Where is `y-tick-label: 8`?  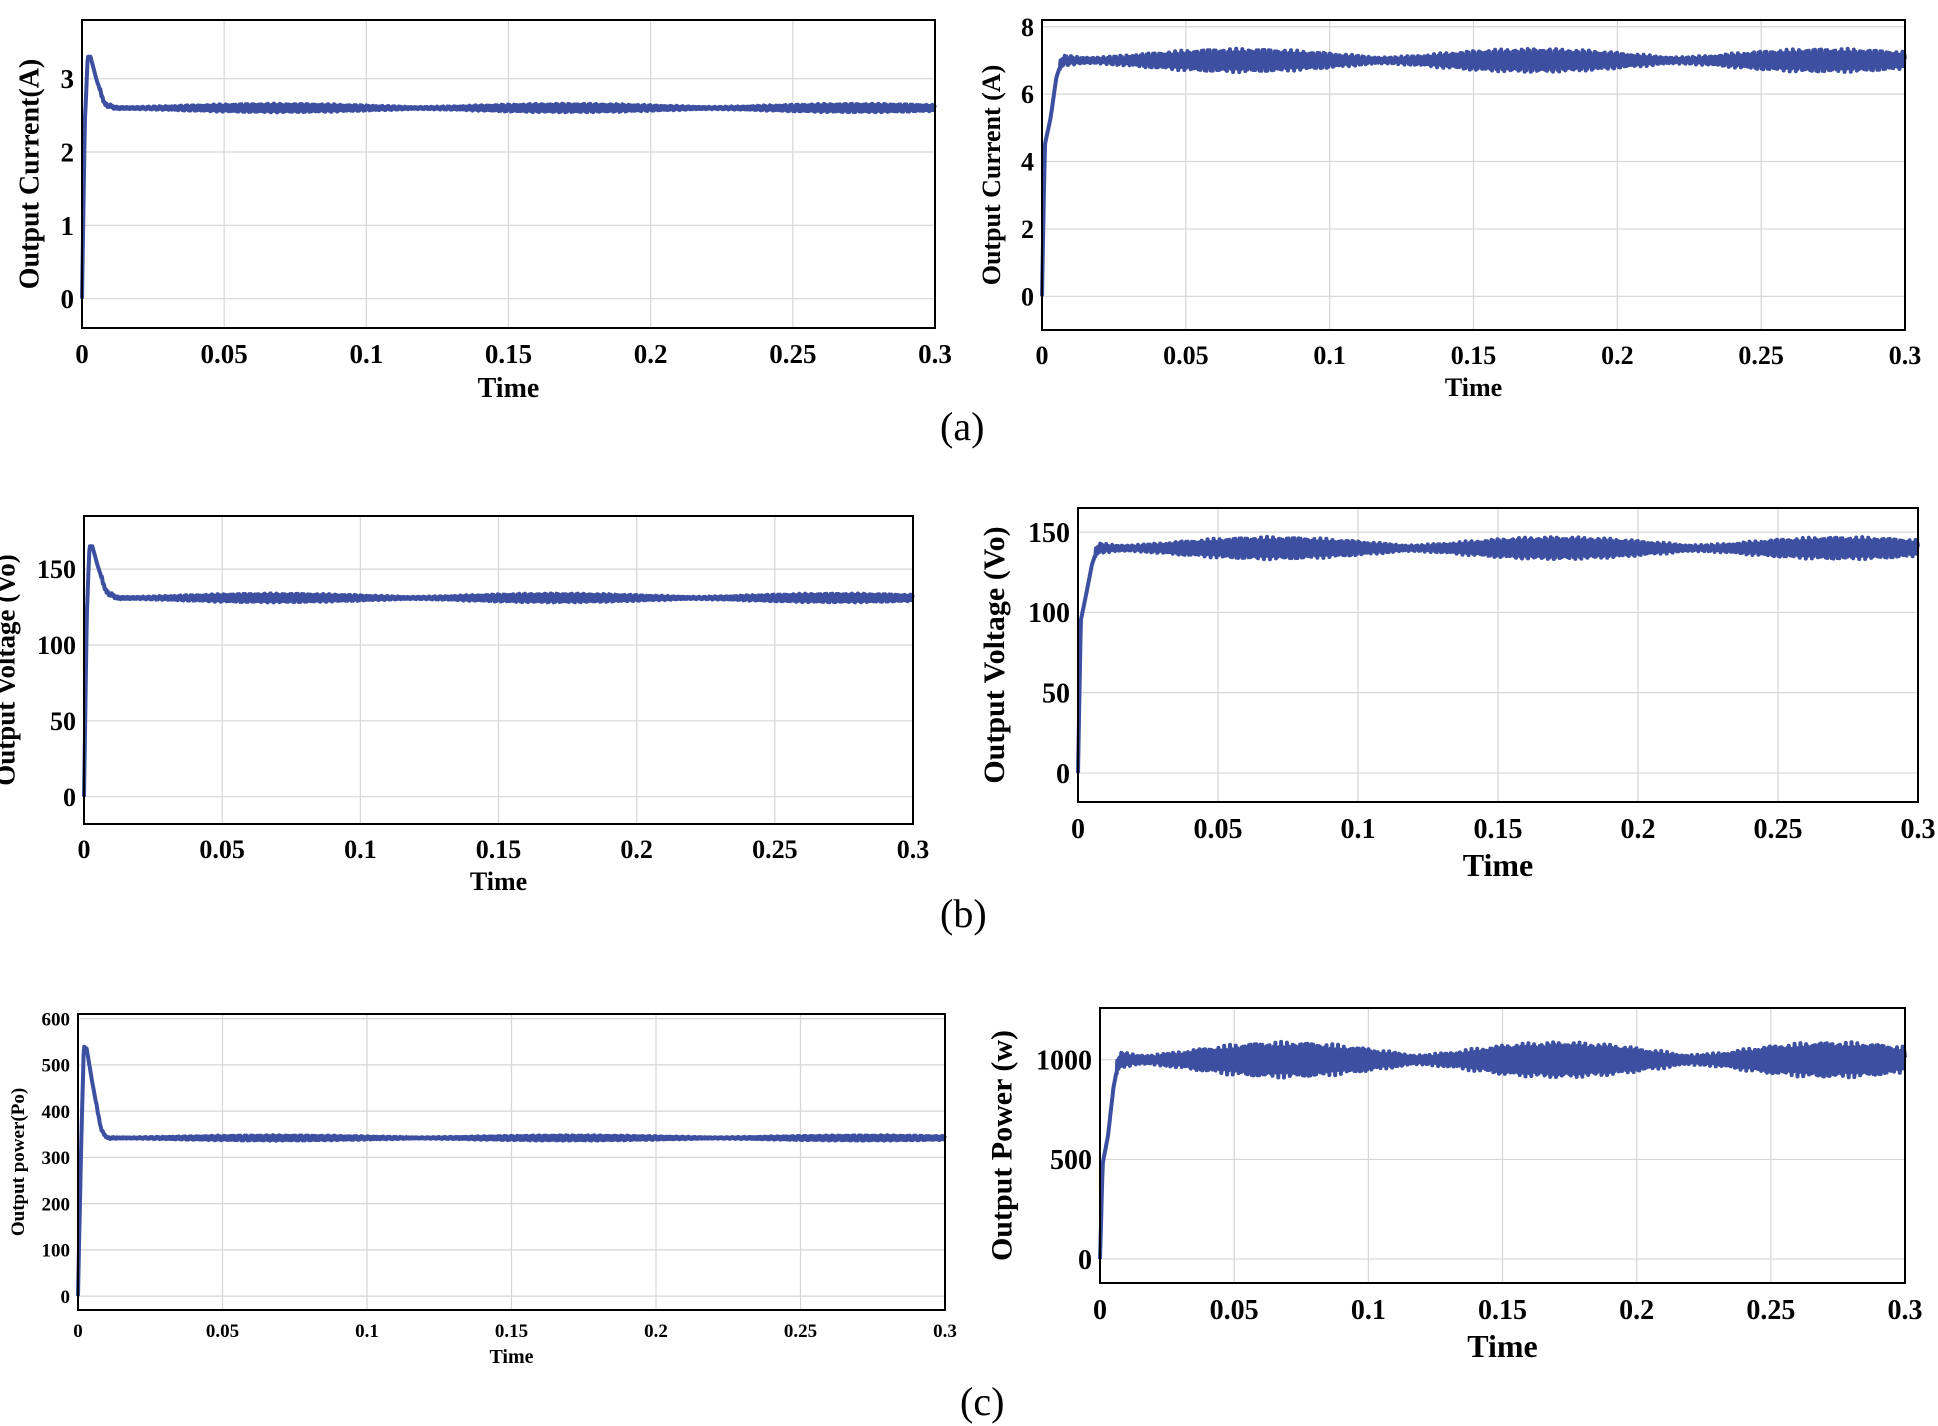
y-tick-label: 8 is located at coordinates (1027, 27).